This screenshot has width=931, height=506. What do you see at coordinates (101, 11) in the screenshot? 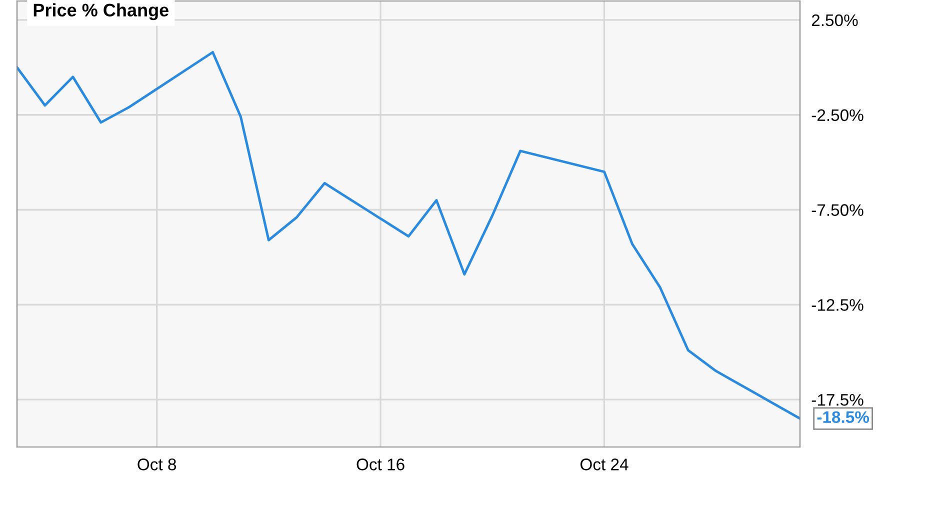
I see `chart-title: Price % Change` at bounding box center [101, 11].